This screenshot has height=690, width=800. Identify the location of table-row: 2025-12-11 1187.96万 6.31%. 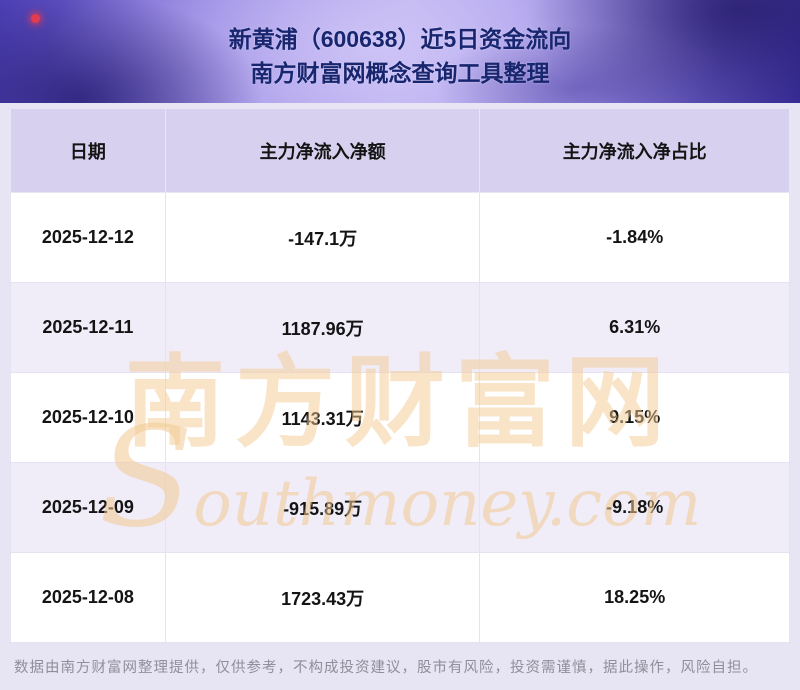
(400, 327).